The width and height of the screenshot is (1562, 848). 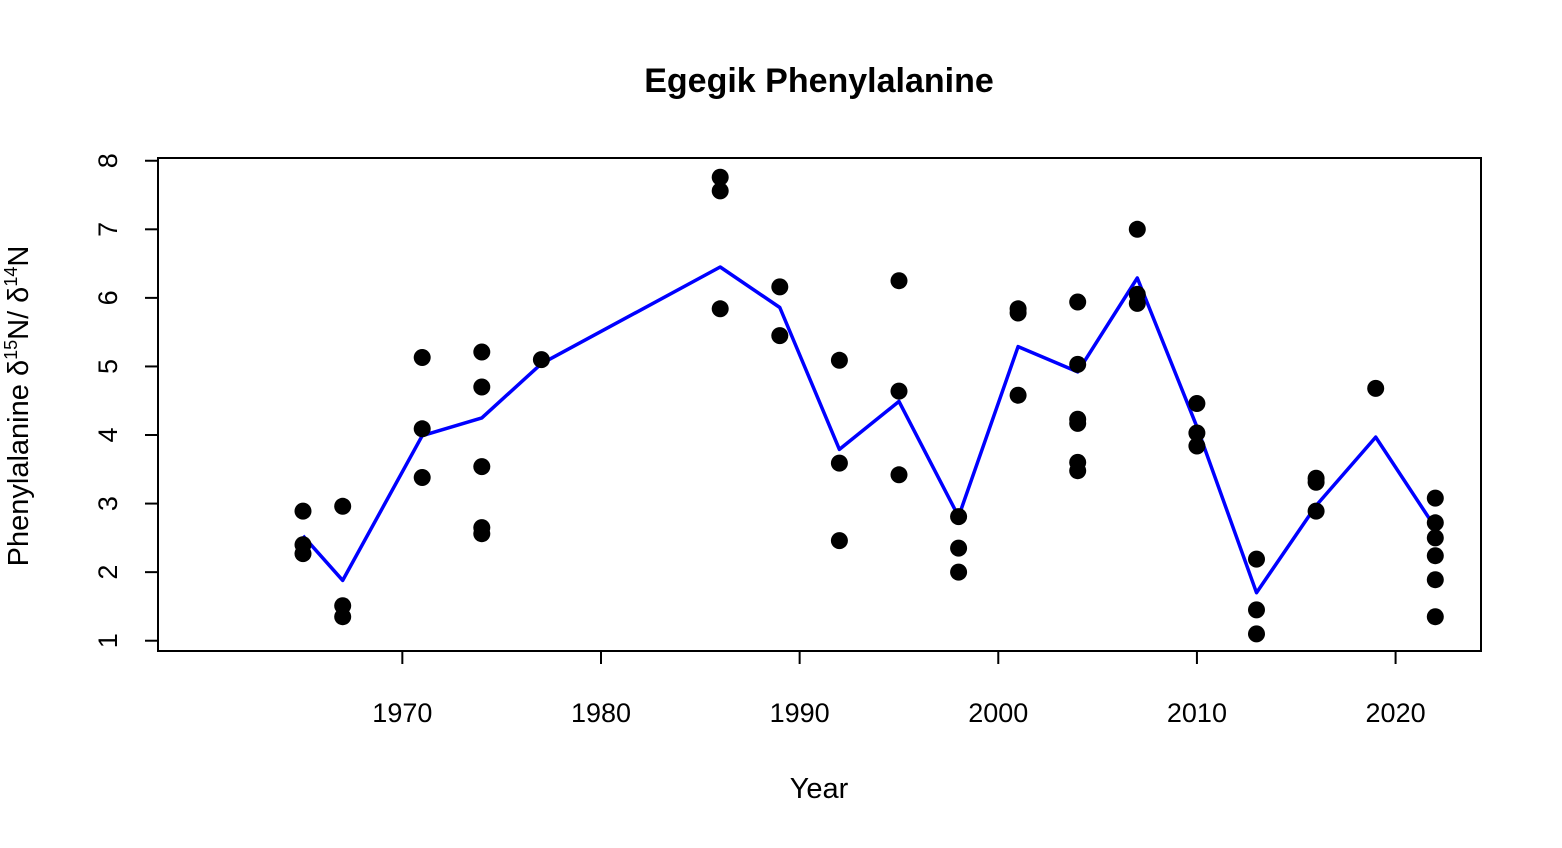 What do you see at coordinates (18, 406) in the screenshot?
I see `y-axis-label: Phenylalanine δ15N/ δ14N` at bounding box center [18, 406].